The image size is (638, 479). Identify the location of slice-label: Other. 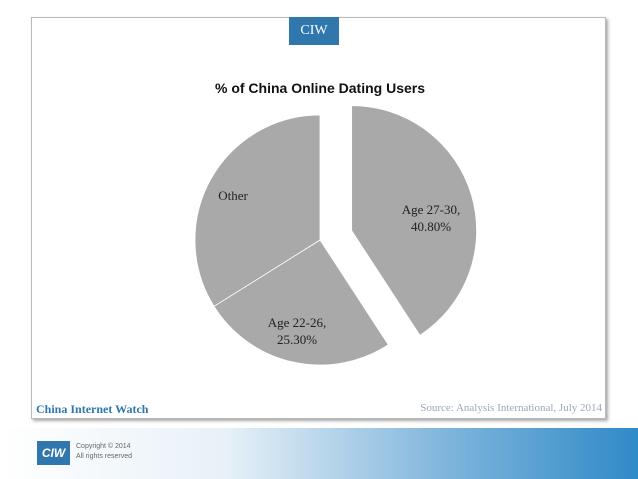
(233, 195).